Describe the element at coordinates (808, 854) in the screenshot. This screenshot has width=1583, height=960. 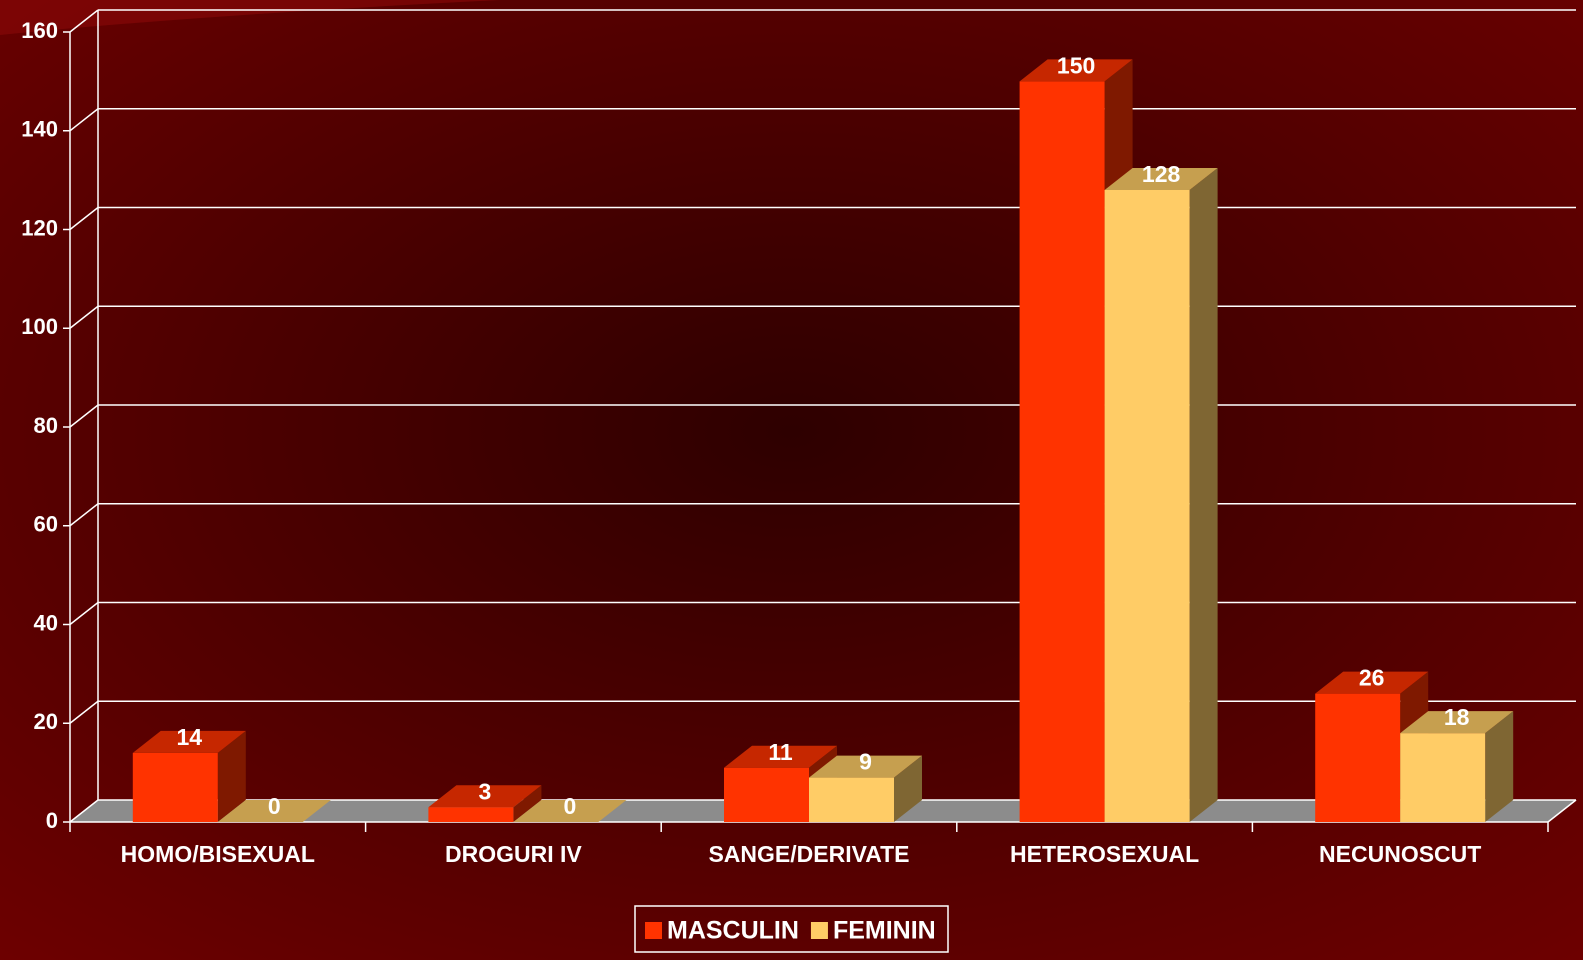
I see `x-tick-label: SANGE/DERIVATE` at that location.